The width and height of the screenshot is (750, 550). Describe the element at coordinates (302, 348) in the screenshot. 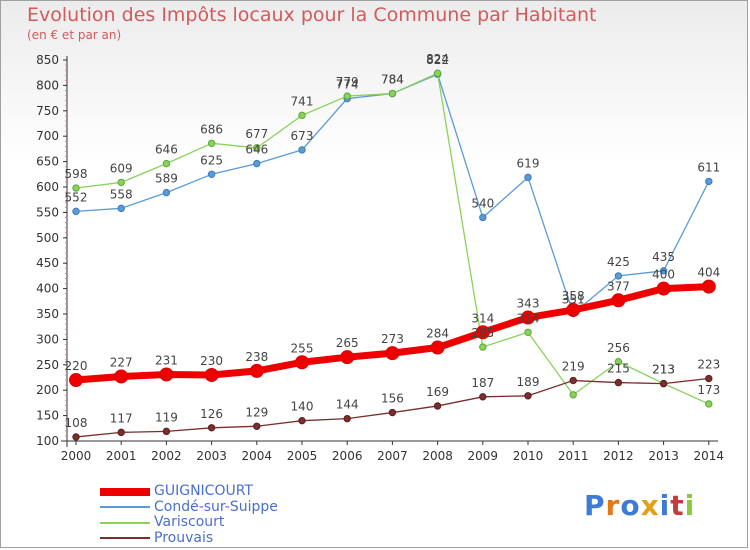

I see `data-label: 255` at that location.